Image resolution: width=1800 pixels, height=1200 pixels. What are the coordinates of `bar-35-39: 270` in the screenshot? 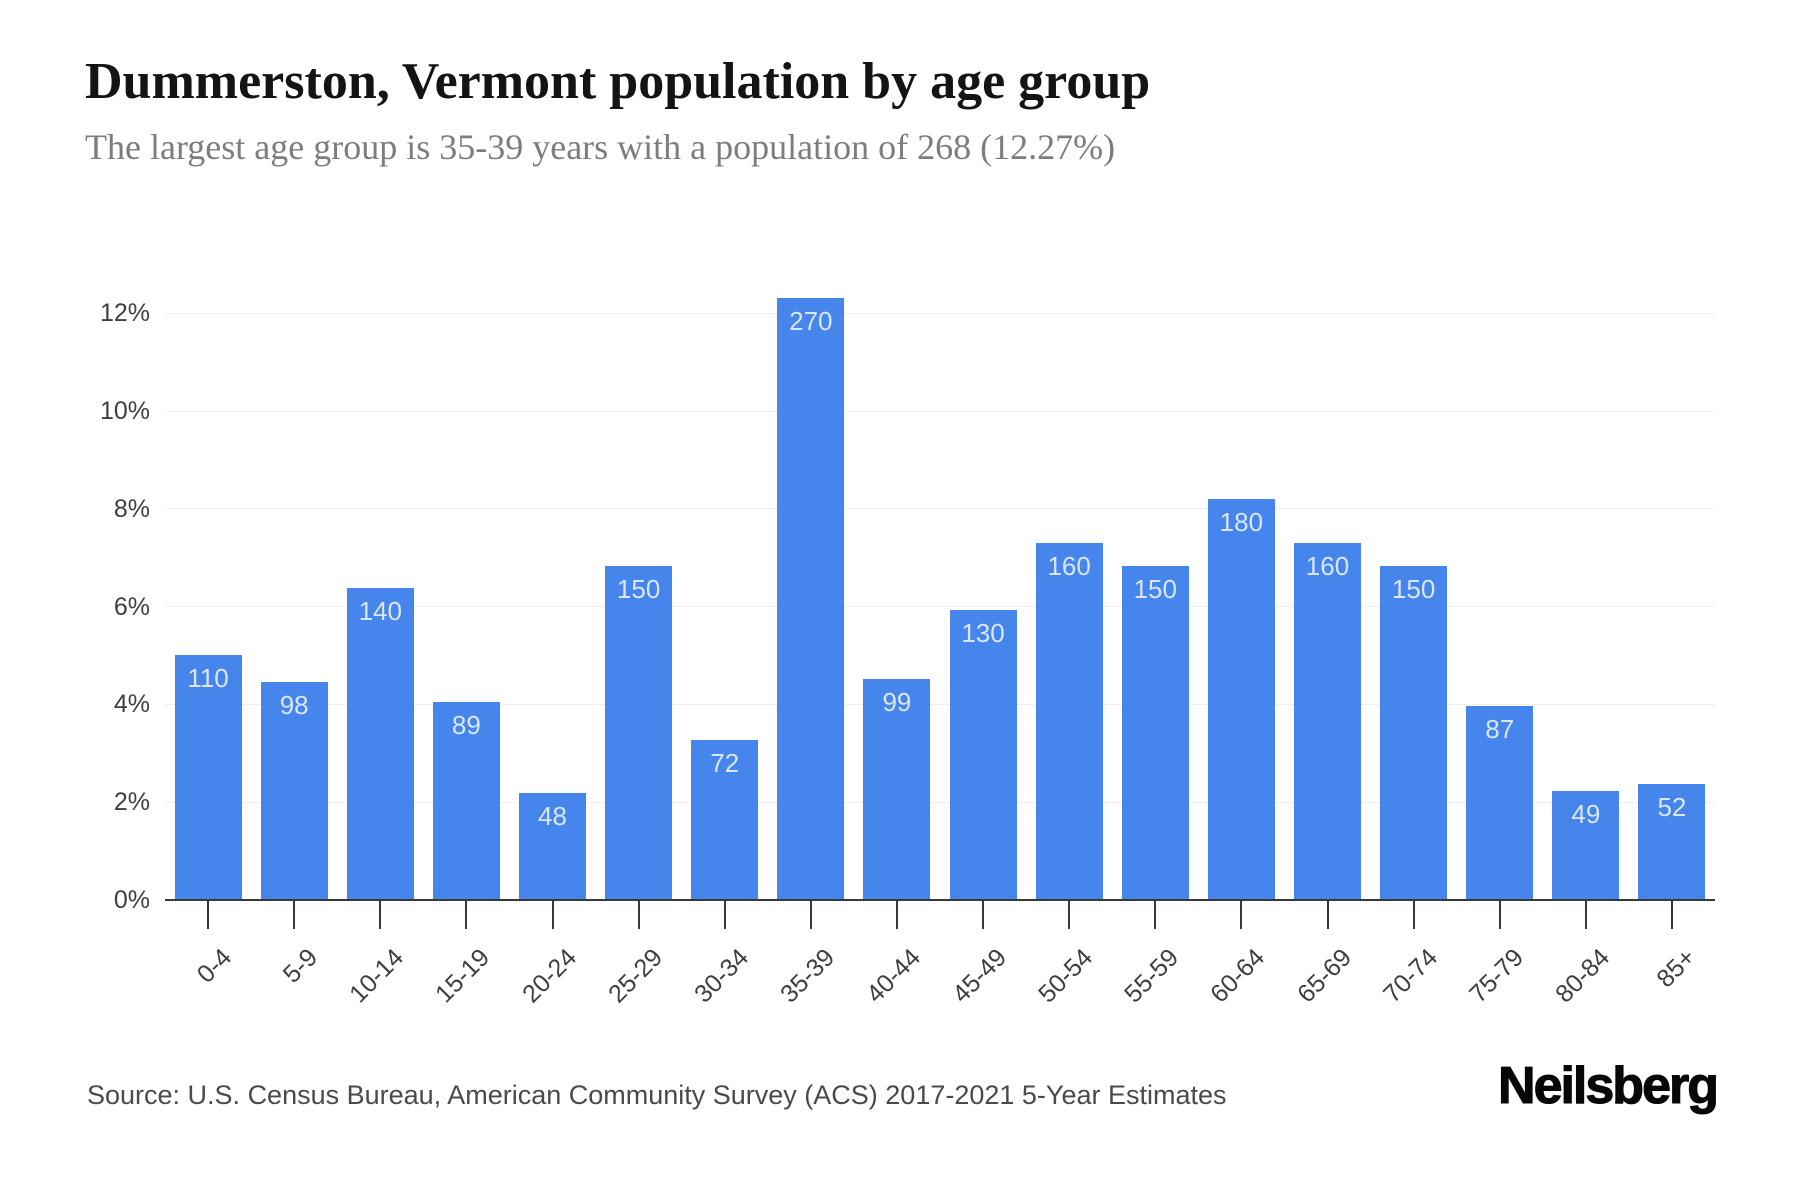 It's located at (811, 599).